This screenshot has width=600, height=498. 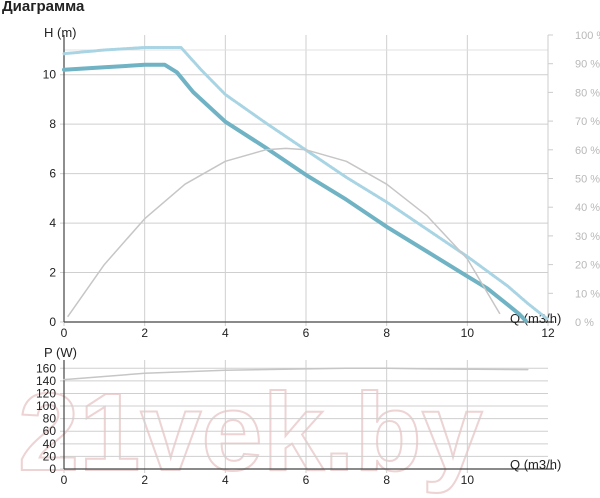 What do you see at coordinates (587, 180) in the screenshot?
I see `y2-tick-label: 50 %` at bounding box center [587, 180].